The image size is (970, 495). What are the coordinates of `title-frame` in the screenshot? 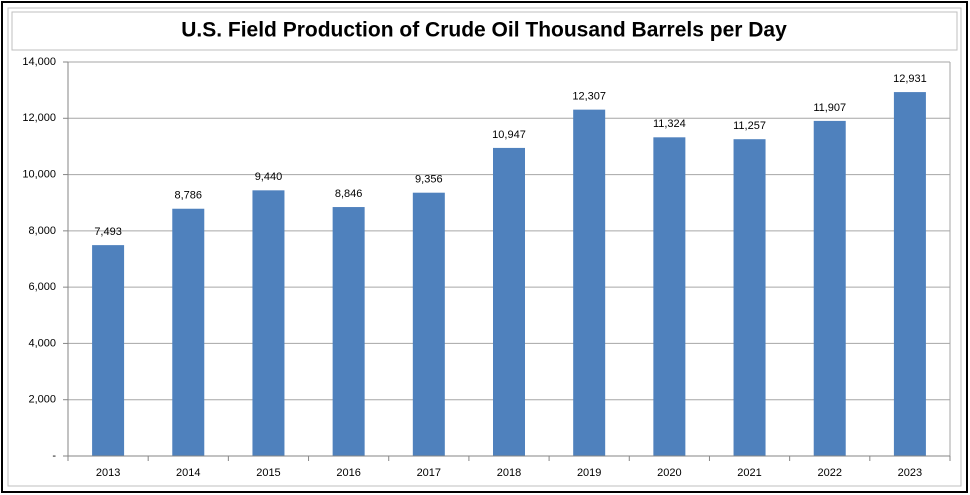 It's located at (484, 31).